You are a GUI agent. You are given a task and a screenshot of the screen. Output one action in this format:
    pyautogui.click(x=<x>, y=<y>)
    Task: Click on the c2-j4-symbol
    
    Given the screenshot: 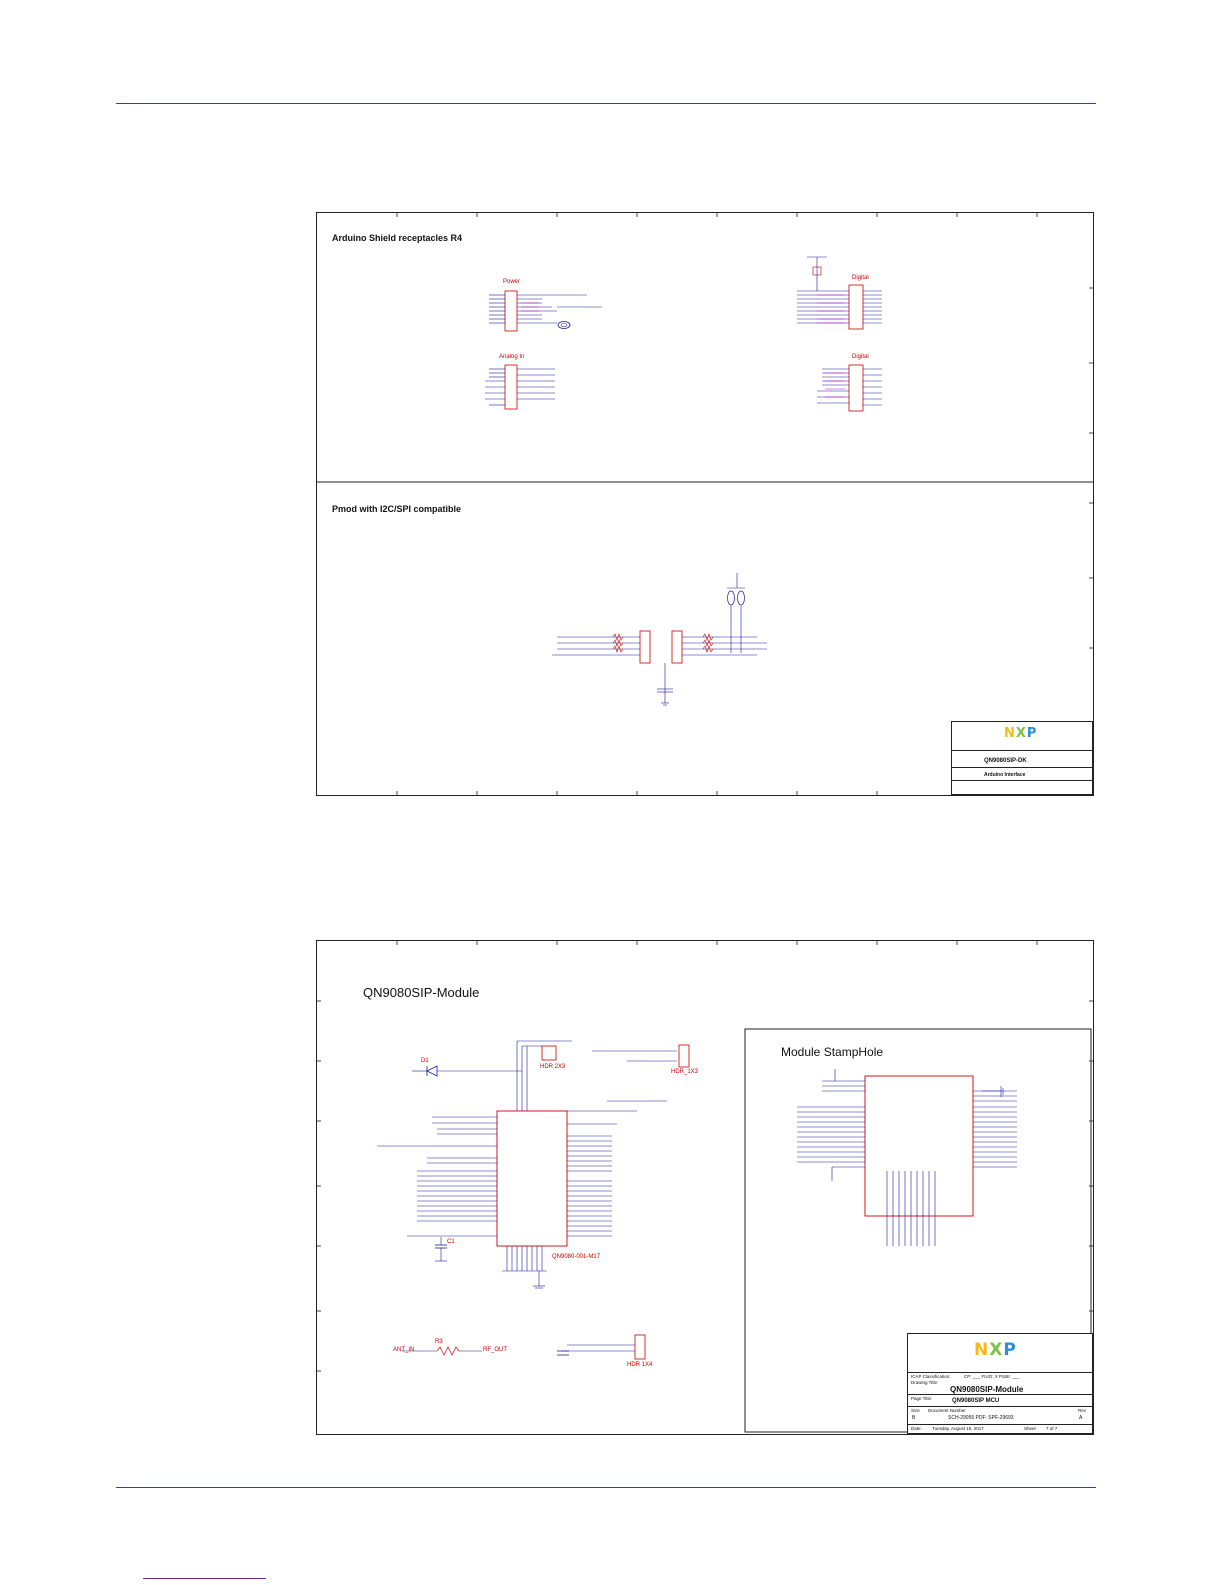 What is the action you would take?
    pyautogui.click(x=601, y=1347)
    